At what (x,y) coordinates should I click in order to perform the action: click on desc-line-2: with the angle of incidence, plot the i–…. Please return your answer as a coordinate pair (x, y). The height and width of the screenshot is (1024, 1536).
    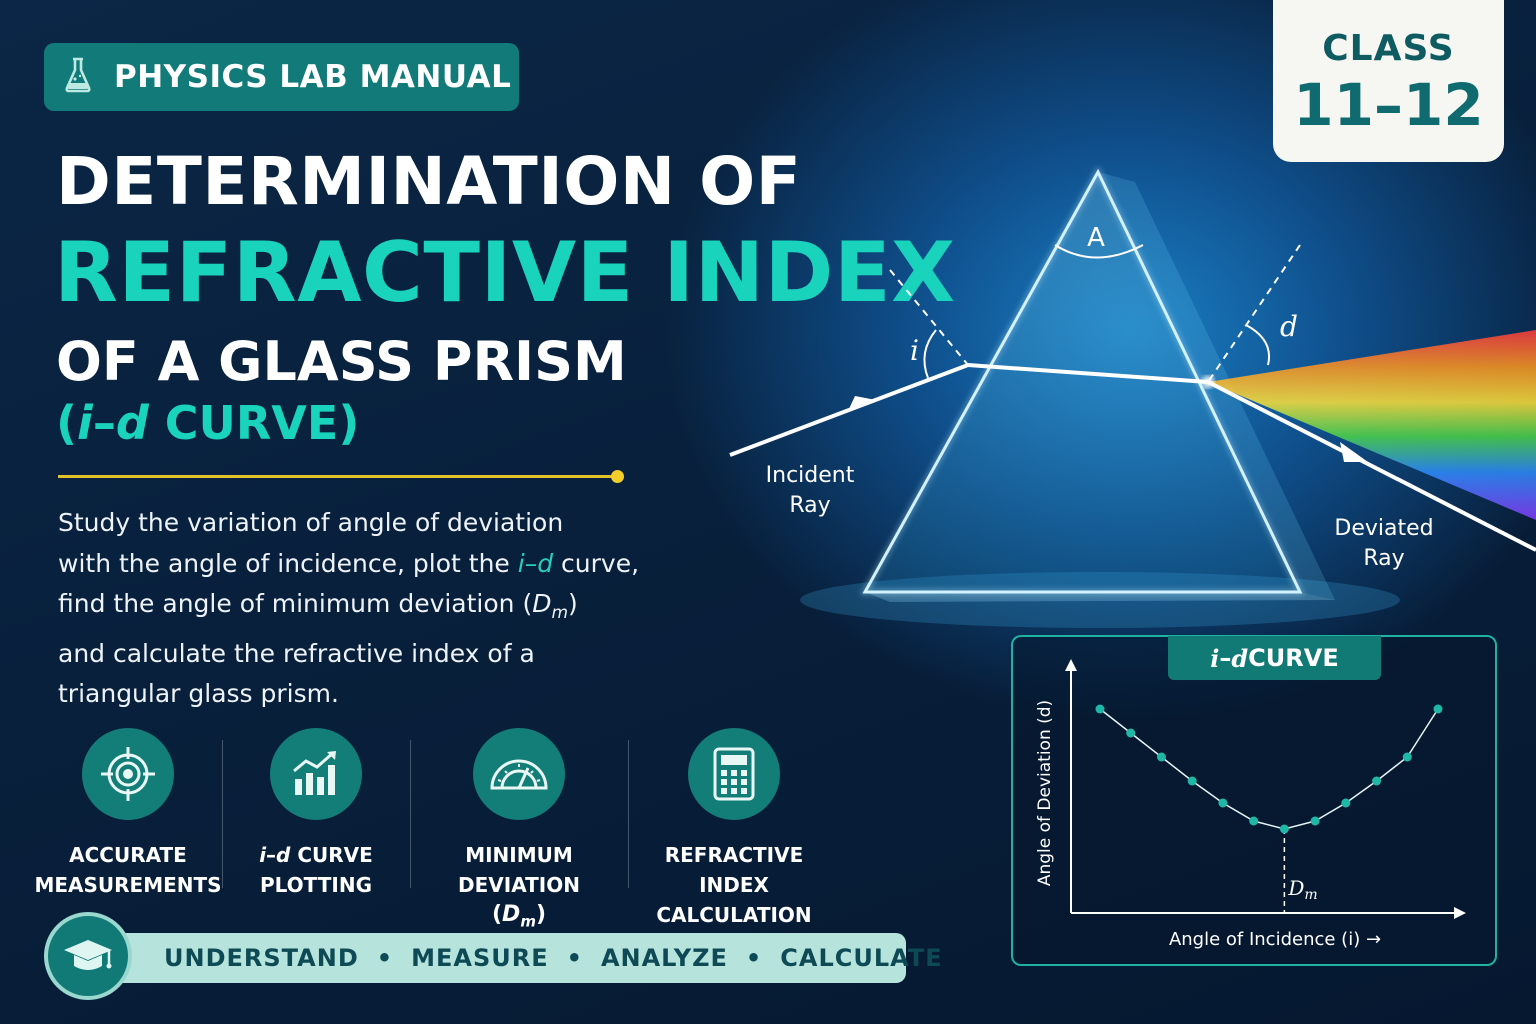
    Looking at the image, I should click on (378, 564).